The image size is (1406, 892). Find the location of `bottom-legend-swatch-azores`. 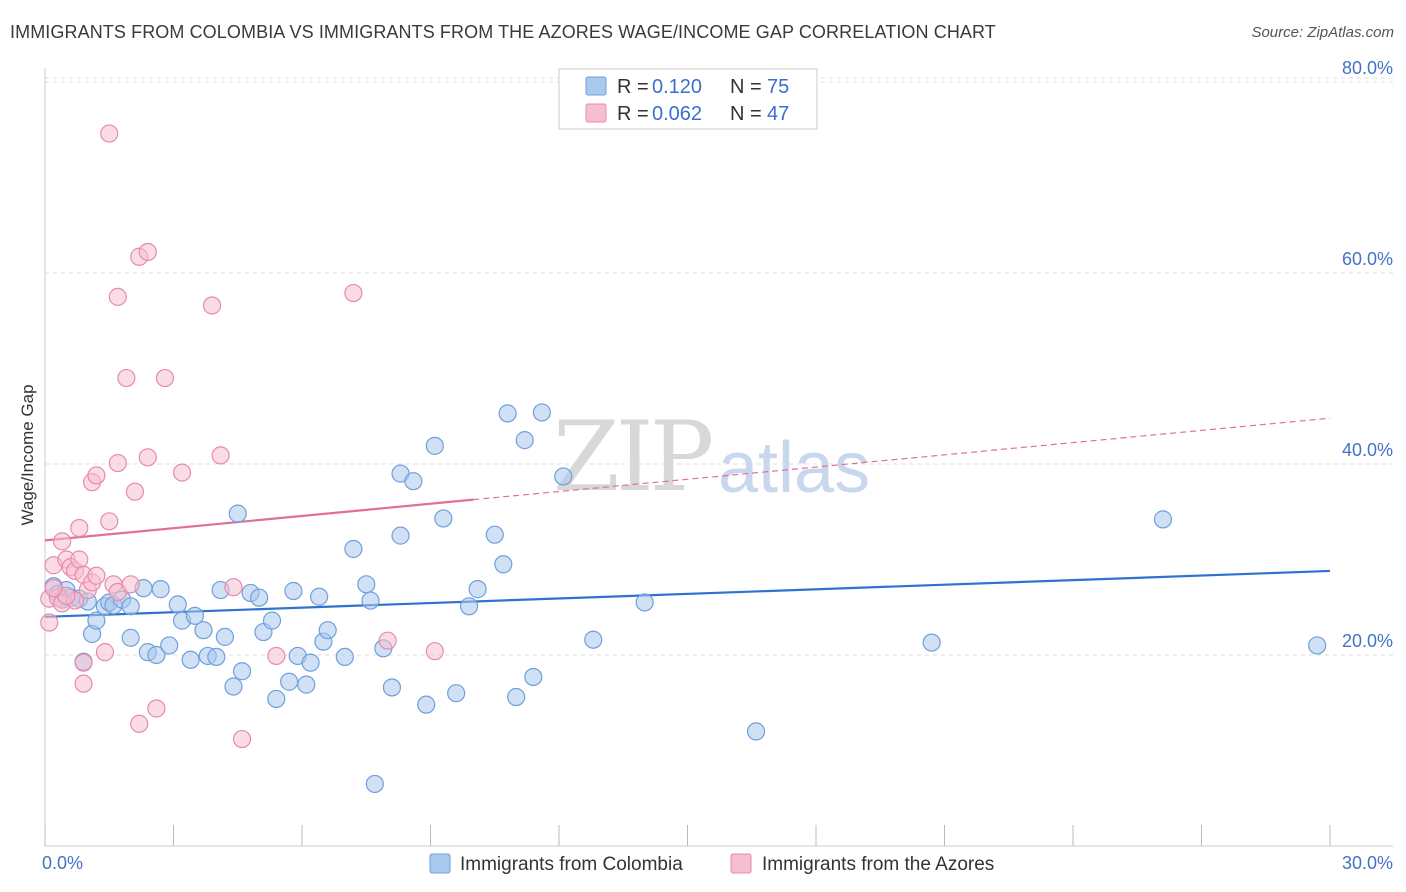

bottom-legend-swatch-azores is located at coordinates (741, 863).